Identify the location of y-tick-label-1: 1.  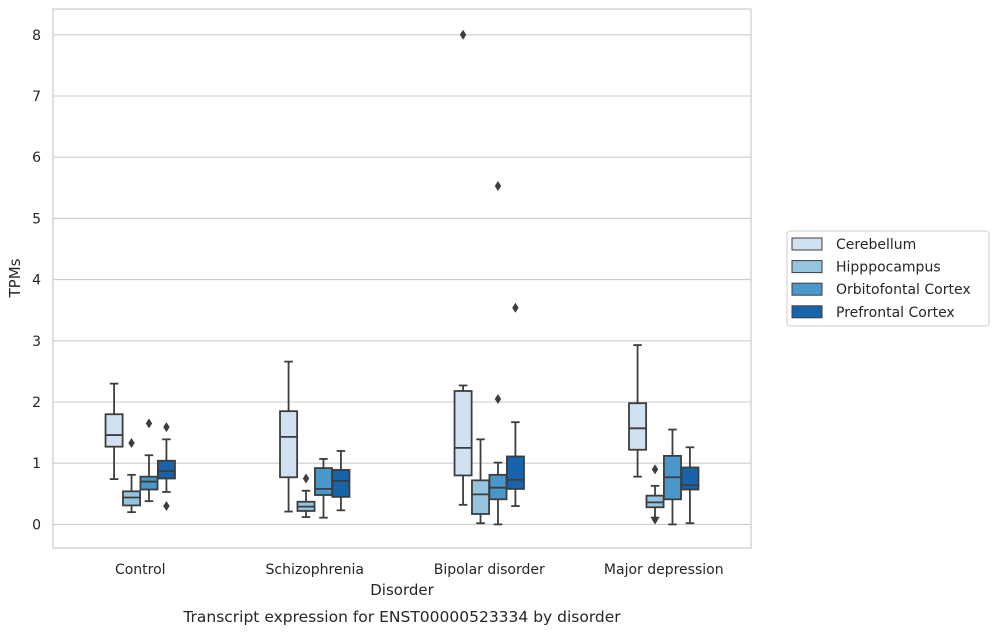
(36, 464).